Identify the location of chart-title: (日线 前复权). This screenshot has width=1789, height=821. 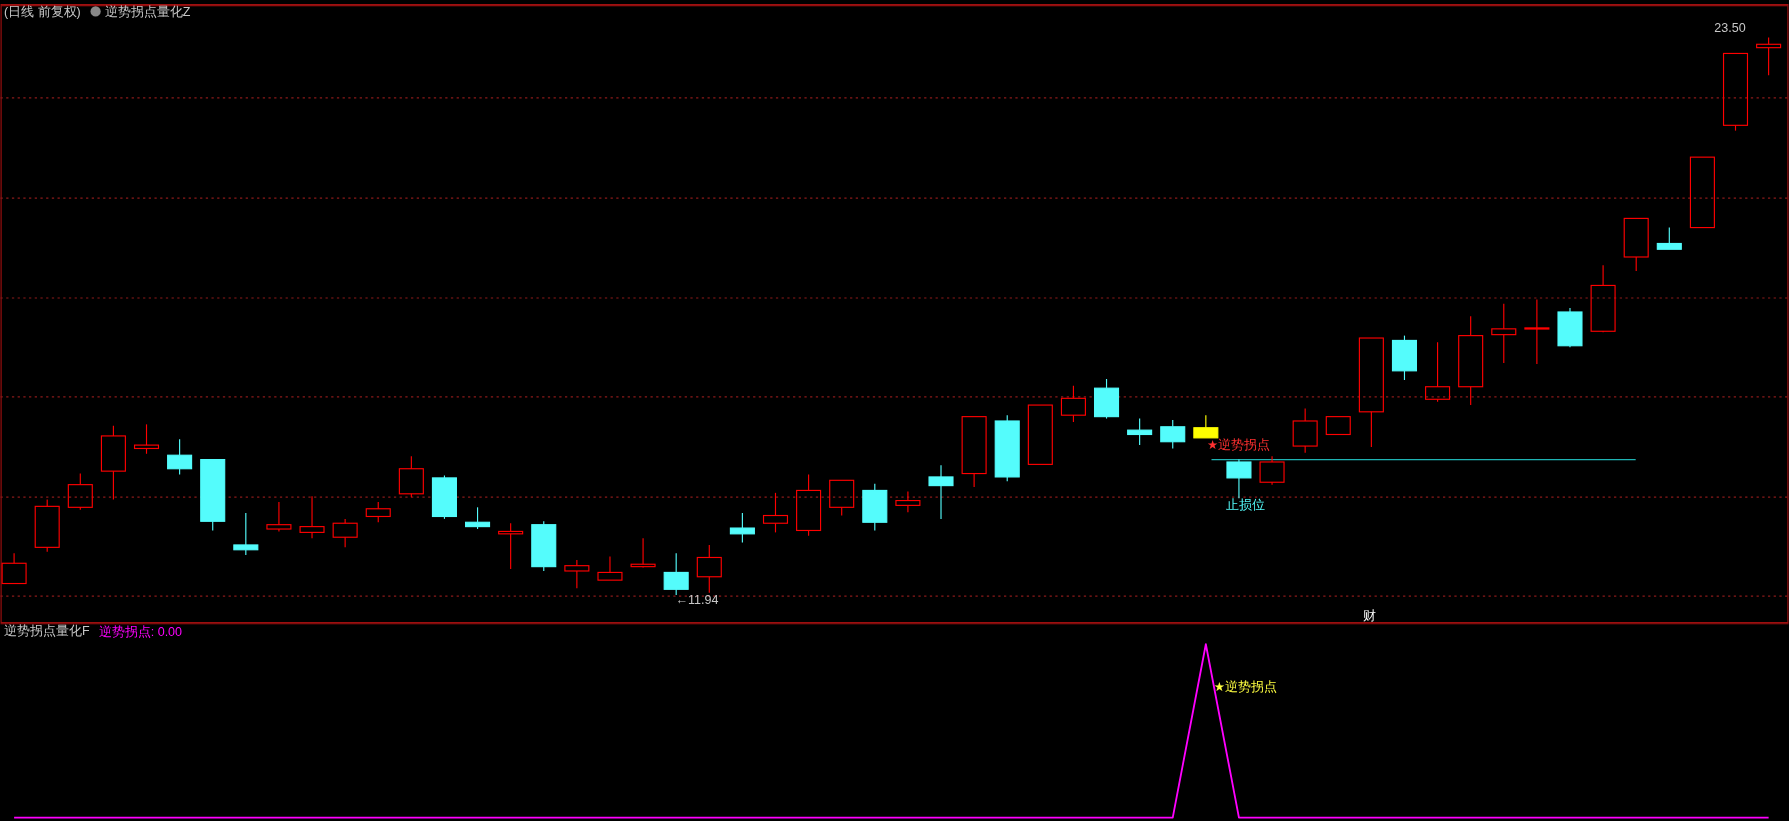
(42, 11).